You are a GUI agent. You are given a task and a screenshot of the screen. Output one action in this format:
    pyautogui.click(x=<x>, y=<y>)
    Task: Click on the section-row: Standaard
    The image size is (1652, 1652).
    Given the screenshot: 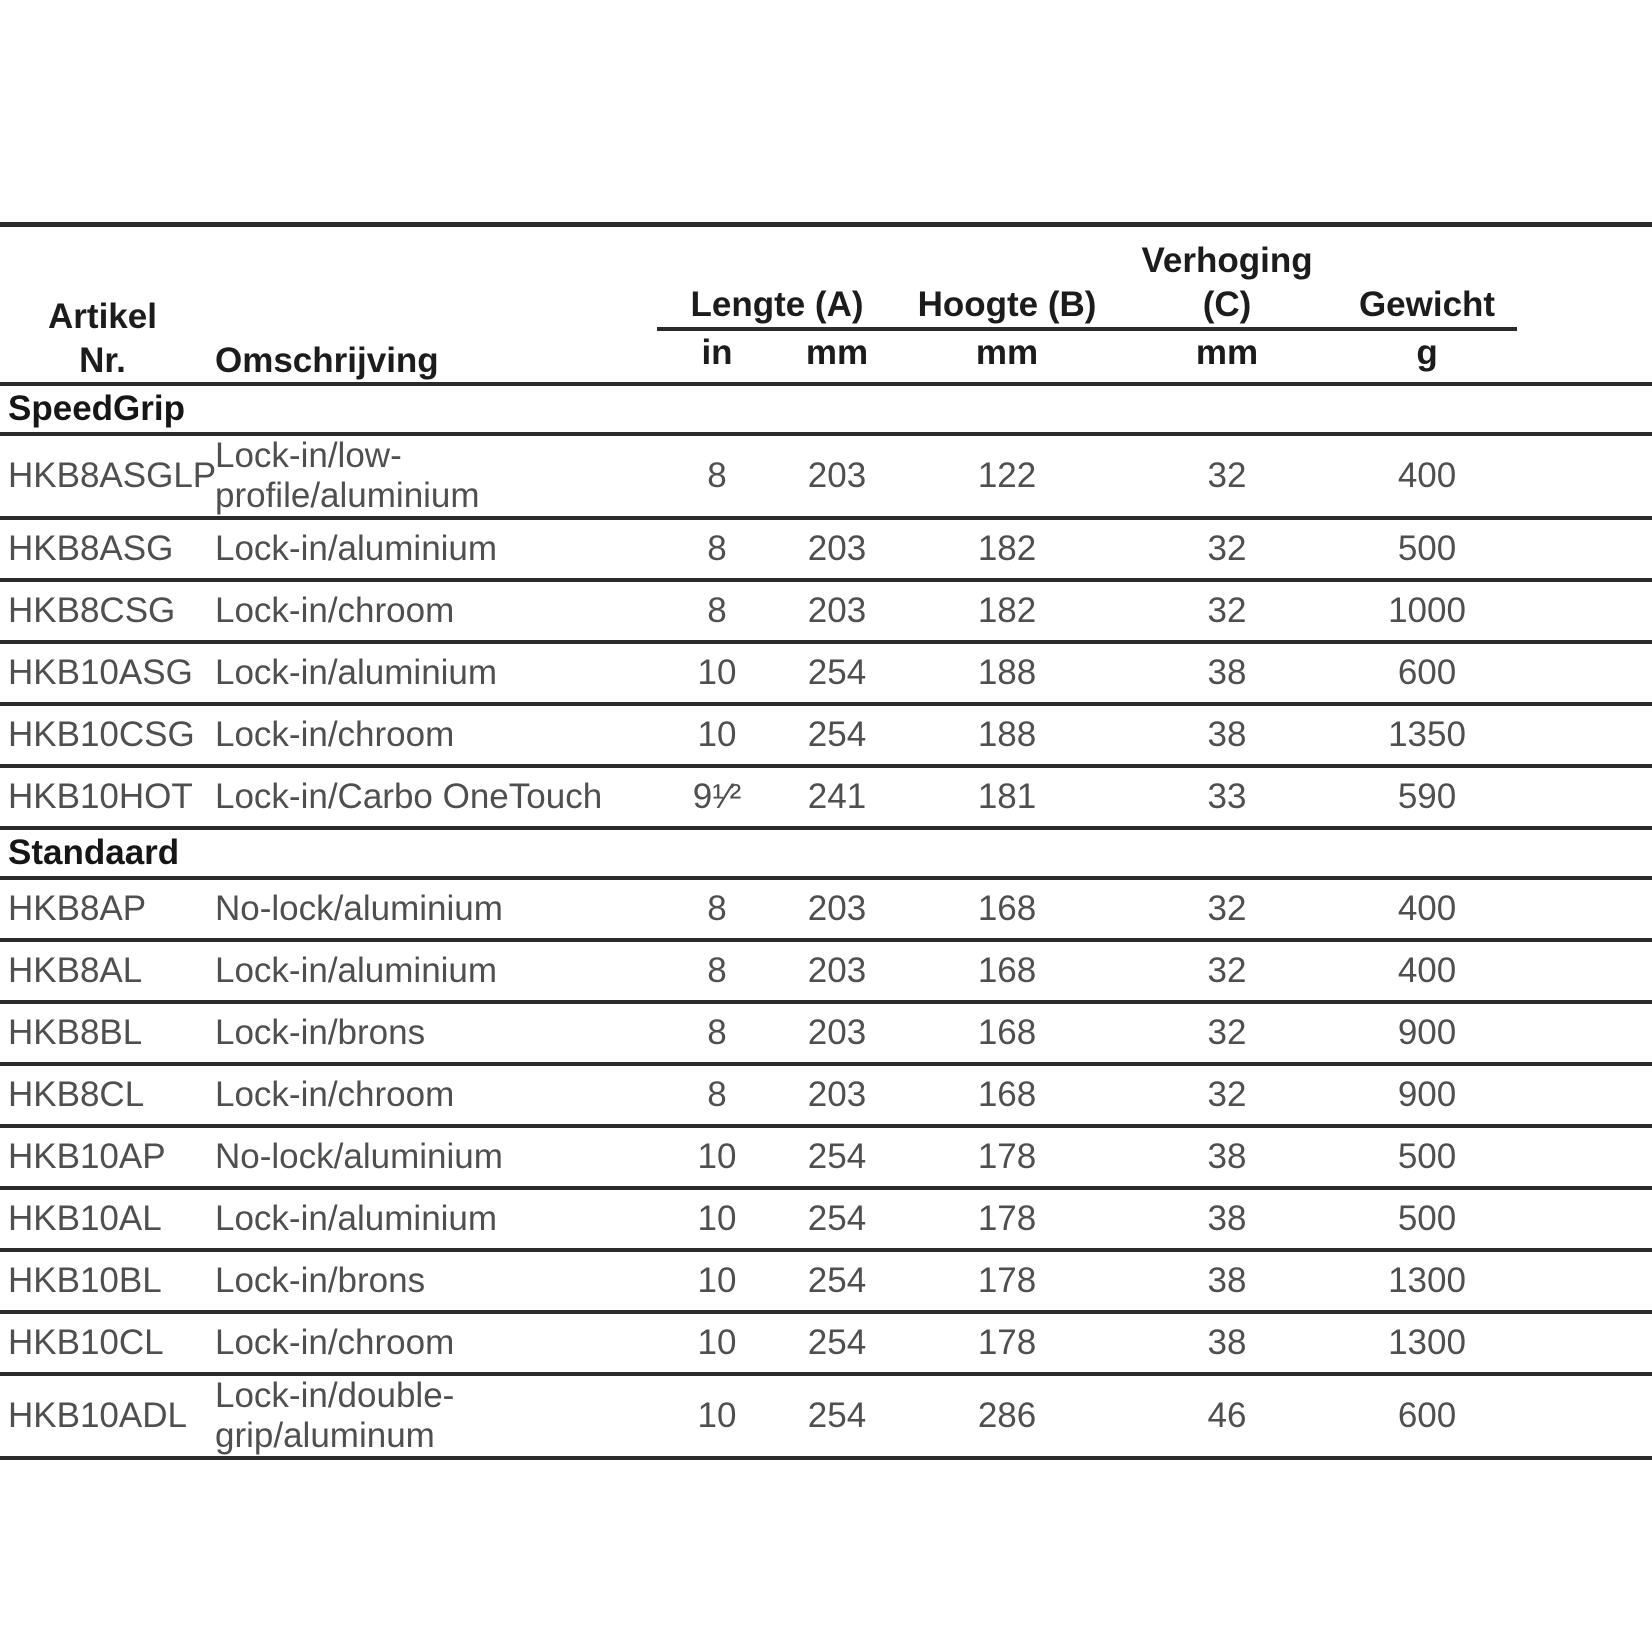 What is the action you would take?
    pyautogui.click(x=826, y=854)
    